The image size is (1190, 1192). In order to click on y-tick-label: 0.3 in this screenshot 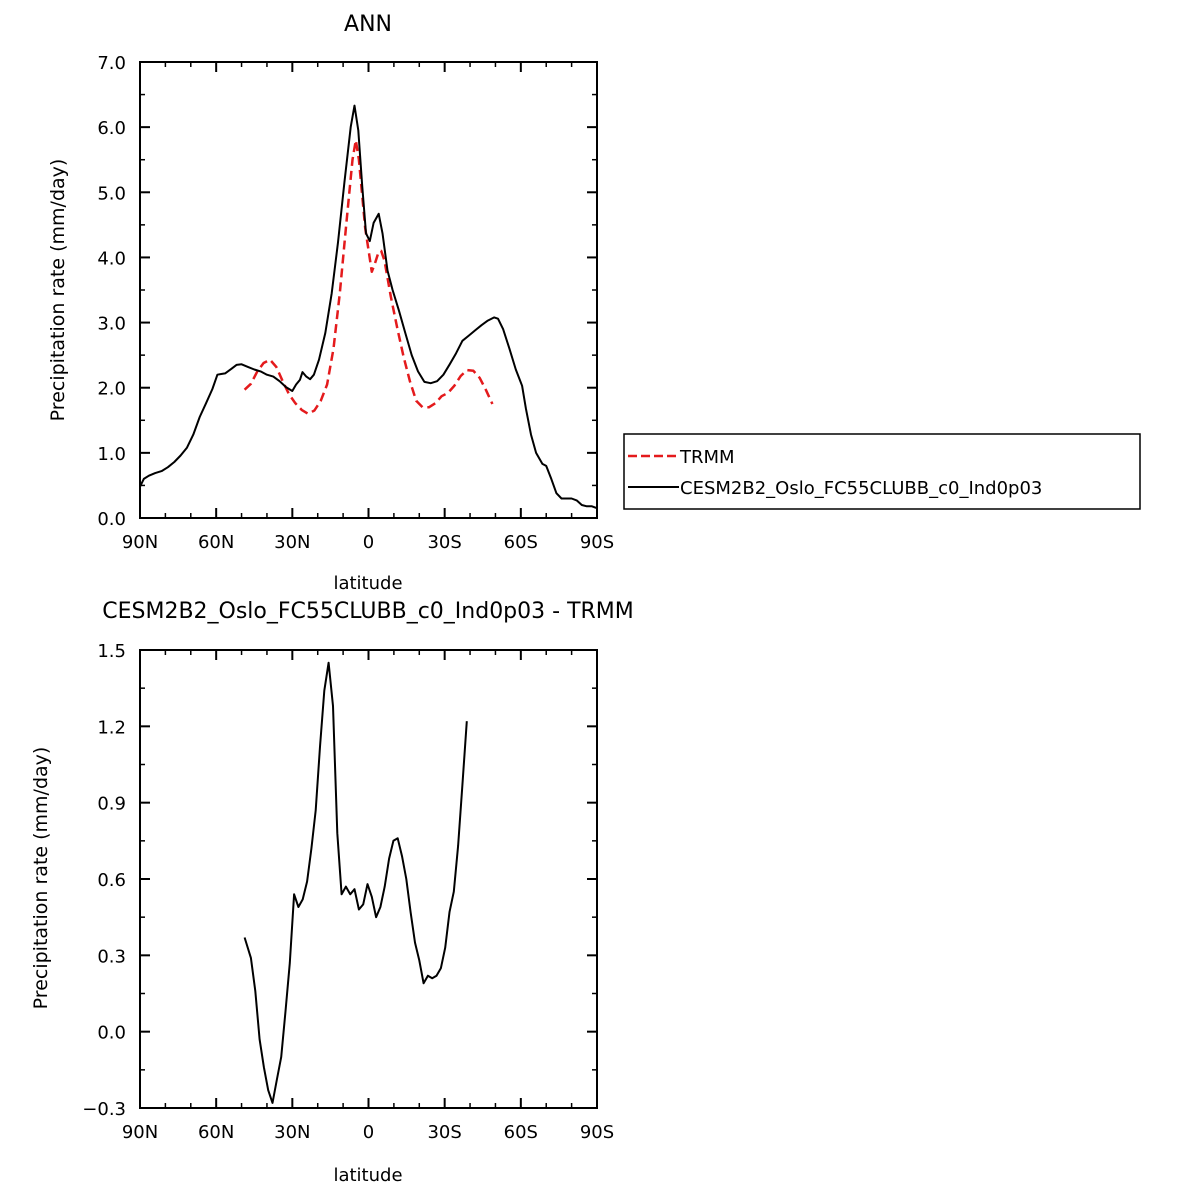, I will do `click(111, 956)`.